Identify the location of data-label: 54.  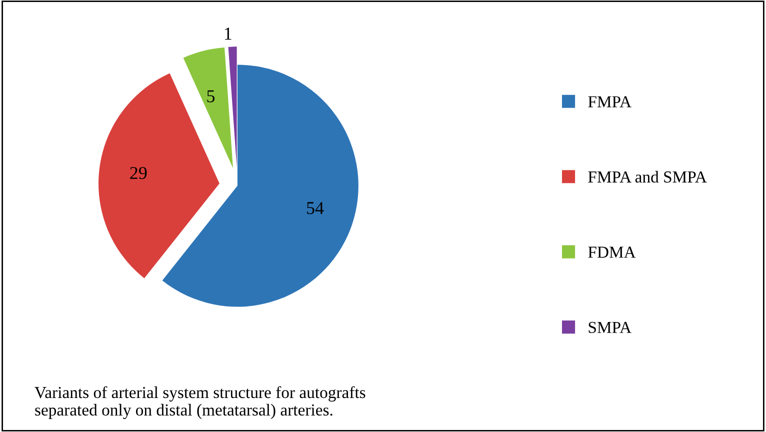
(315, 208).